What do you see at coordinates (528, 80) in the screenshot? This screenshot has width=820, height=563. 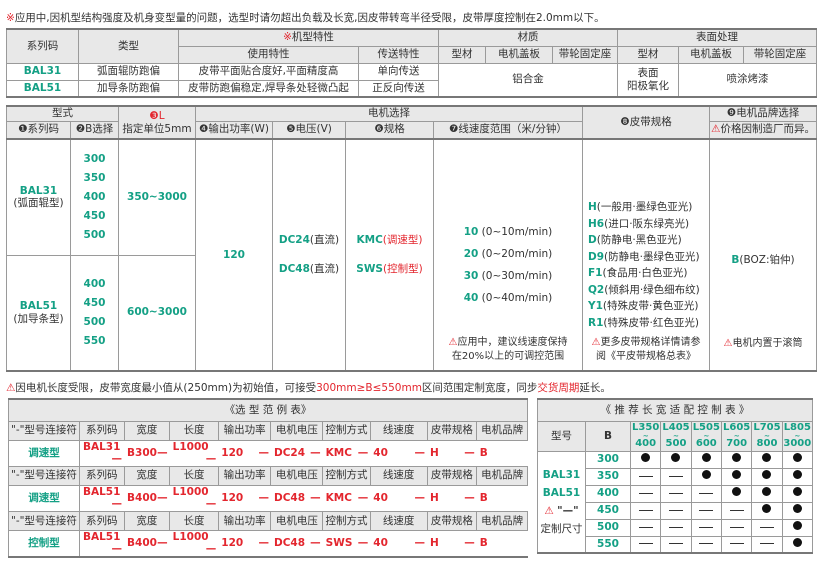 I see `material: 铝合金` at bounding box center [528, 80].